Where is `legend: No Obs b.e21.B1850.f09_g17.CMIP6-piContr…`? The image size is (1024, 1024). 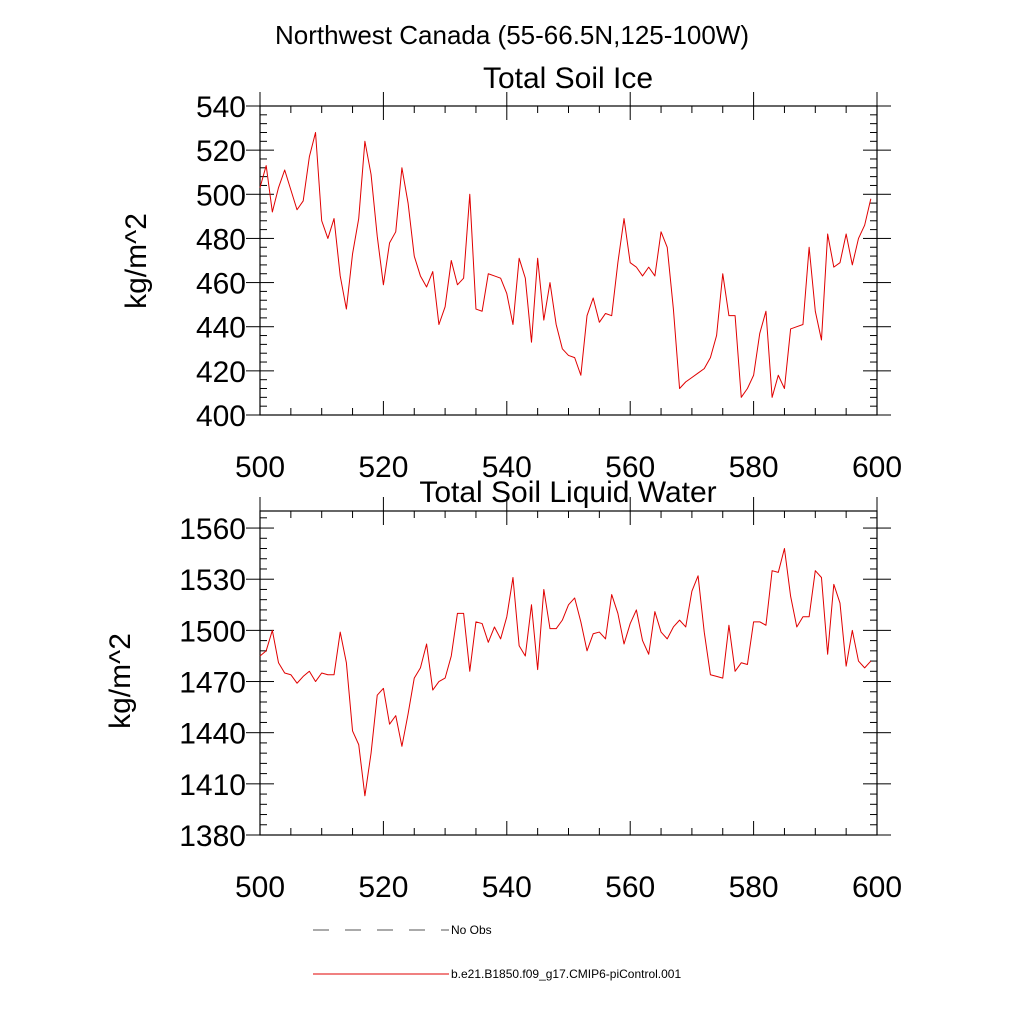 legend: No Obs b.e21.B1850.f09_g17.CMIP6-piContr… is located at coordinates (497, 952).